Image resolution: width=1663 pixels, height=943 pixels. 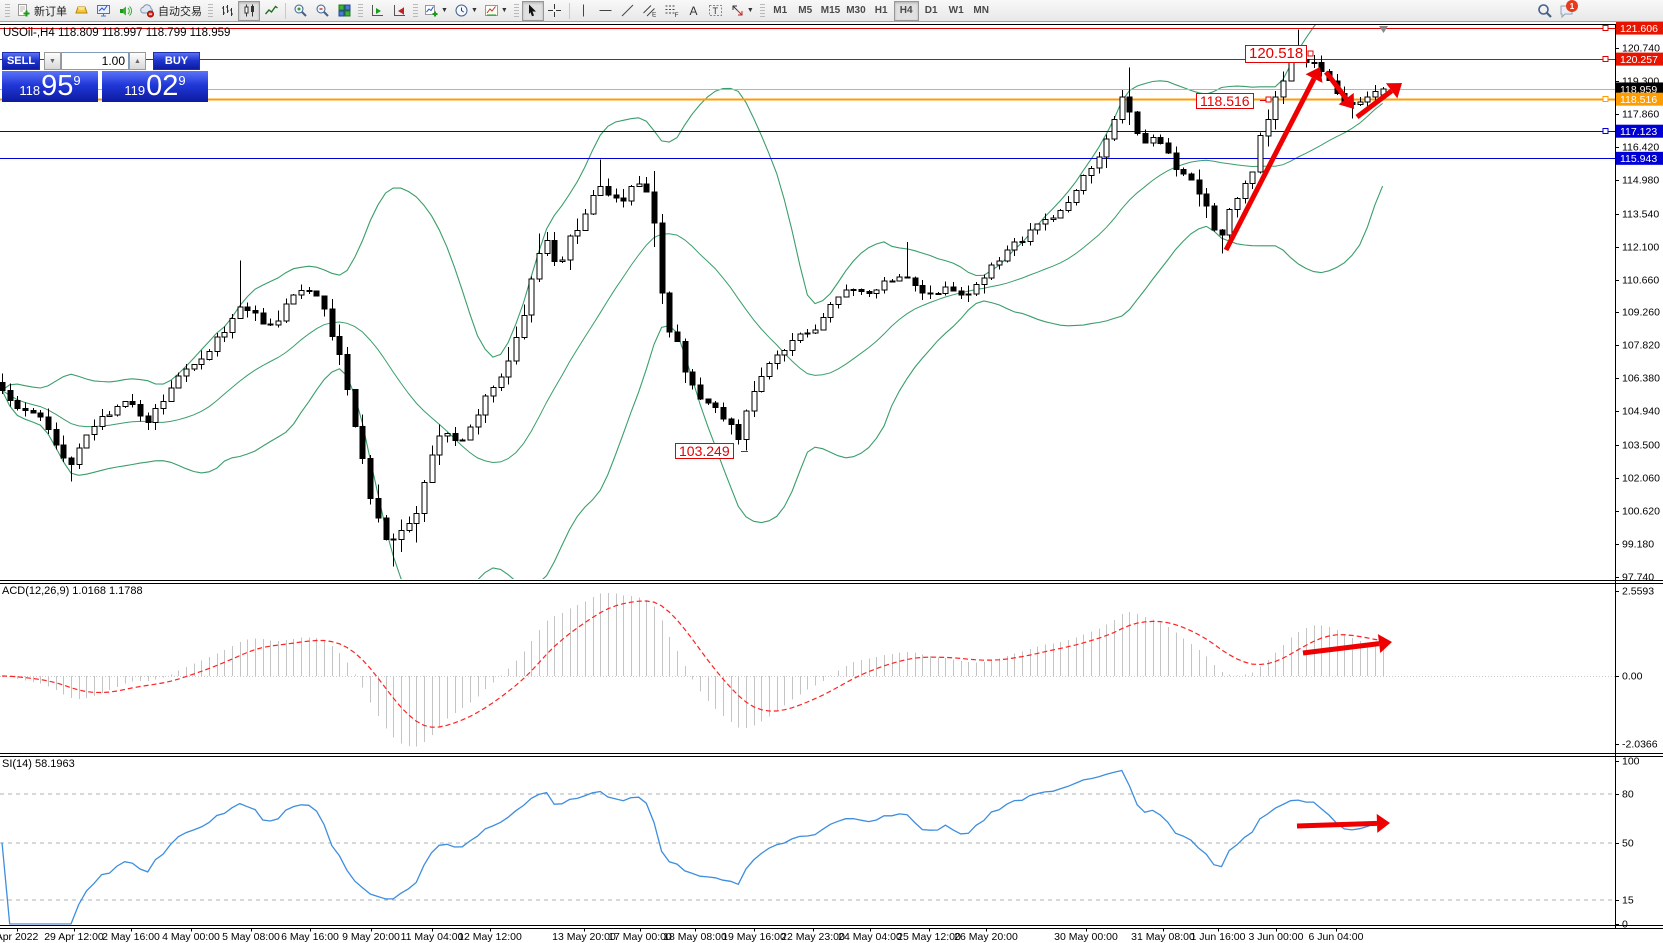 What do you see at coordinates (1639, 158) in the screenshot?
I see `price-badge-115.943` at bounding box center [1639, 158].